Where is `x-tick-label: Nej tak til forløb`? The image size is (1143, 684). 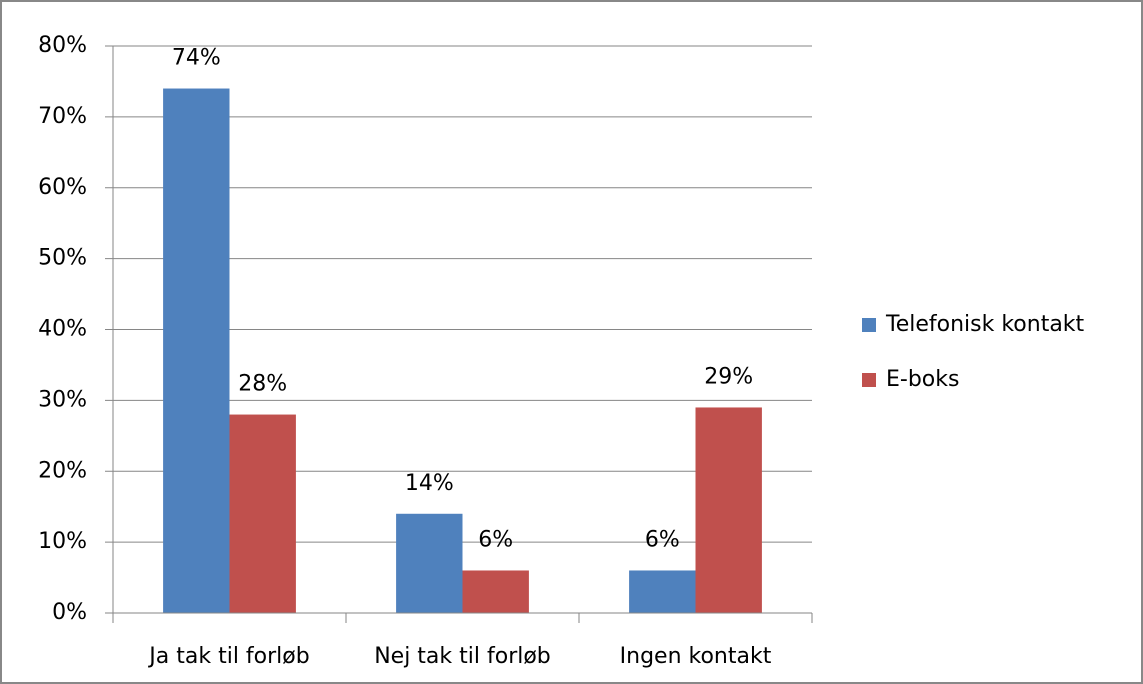
x-tick-label: Nej tak til forløb is located at coordinates (462, 656).